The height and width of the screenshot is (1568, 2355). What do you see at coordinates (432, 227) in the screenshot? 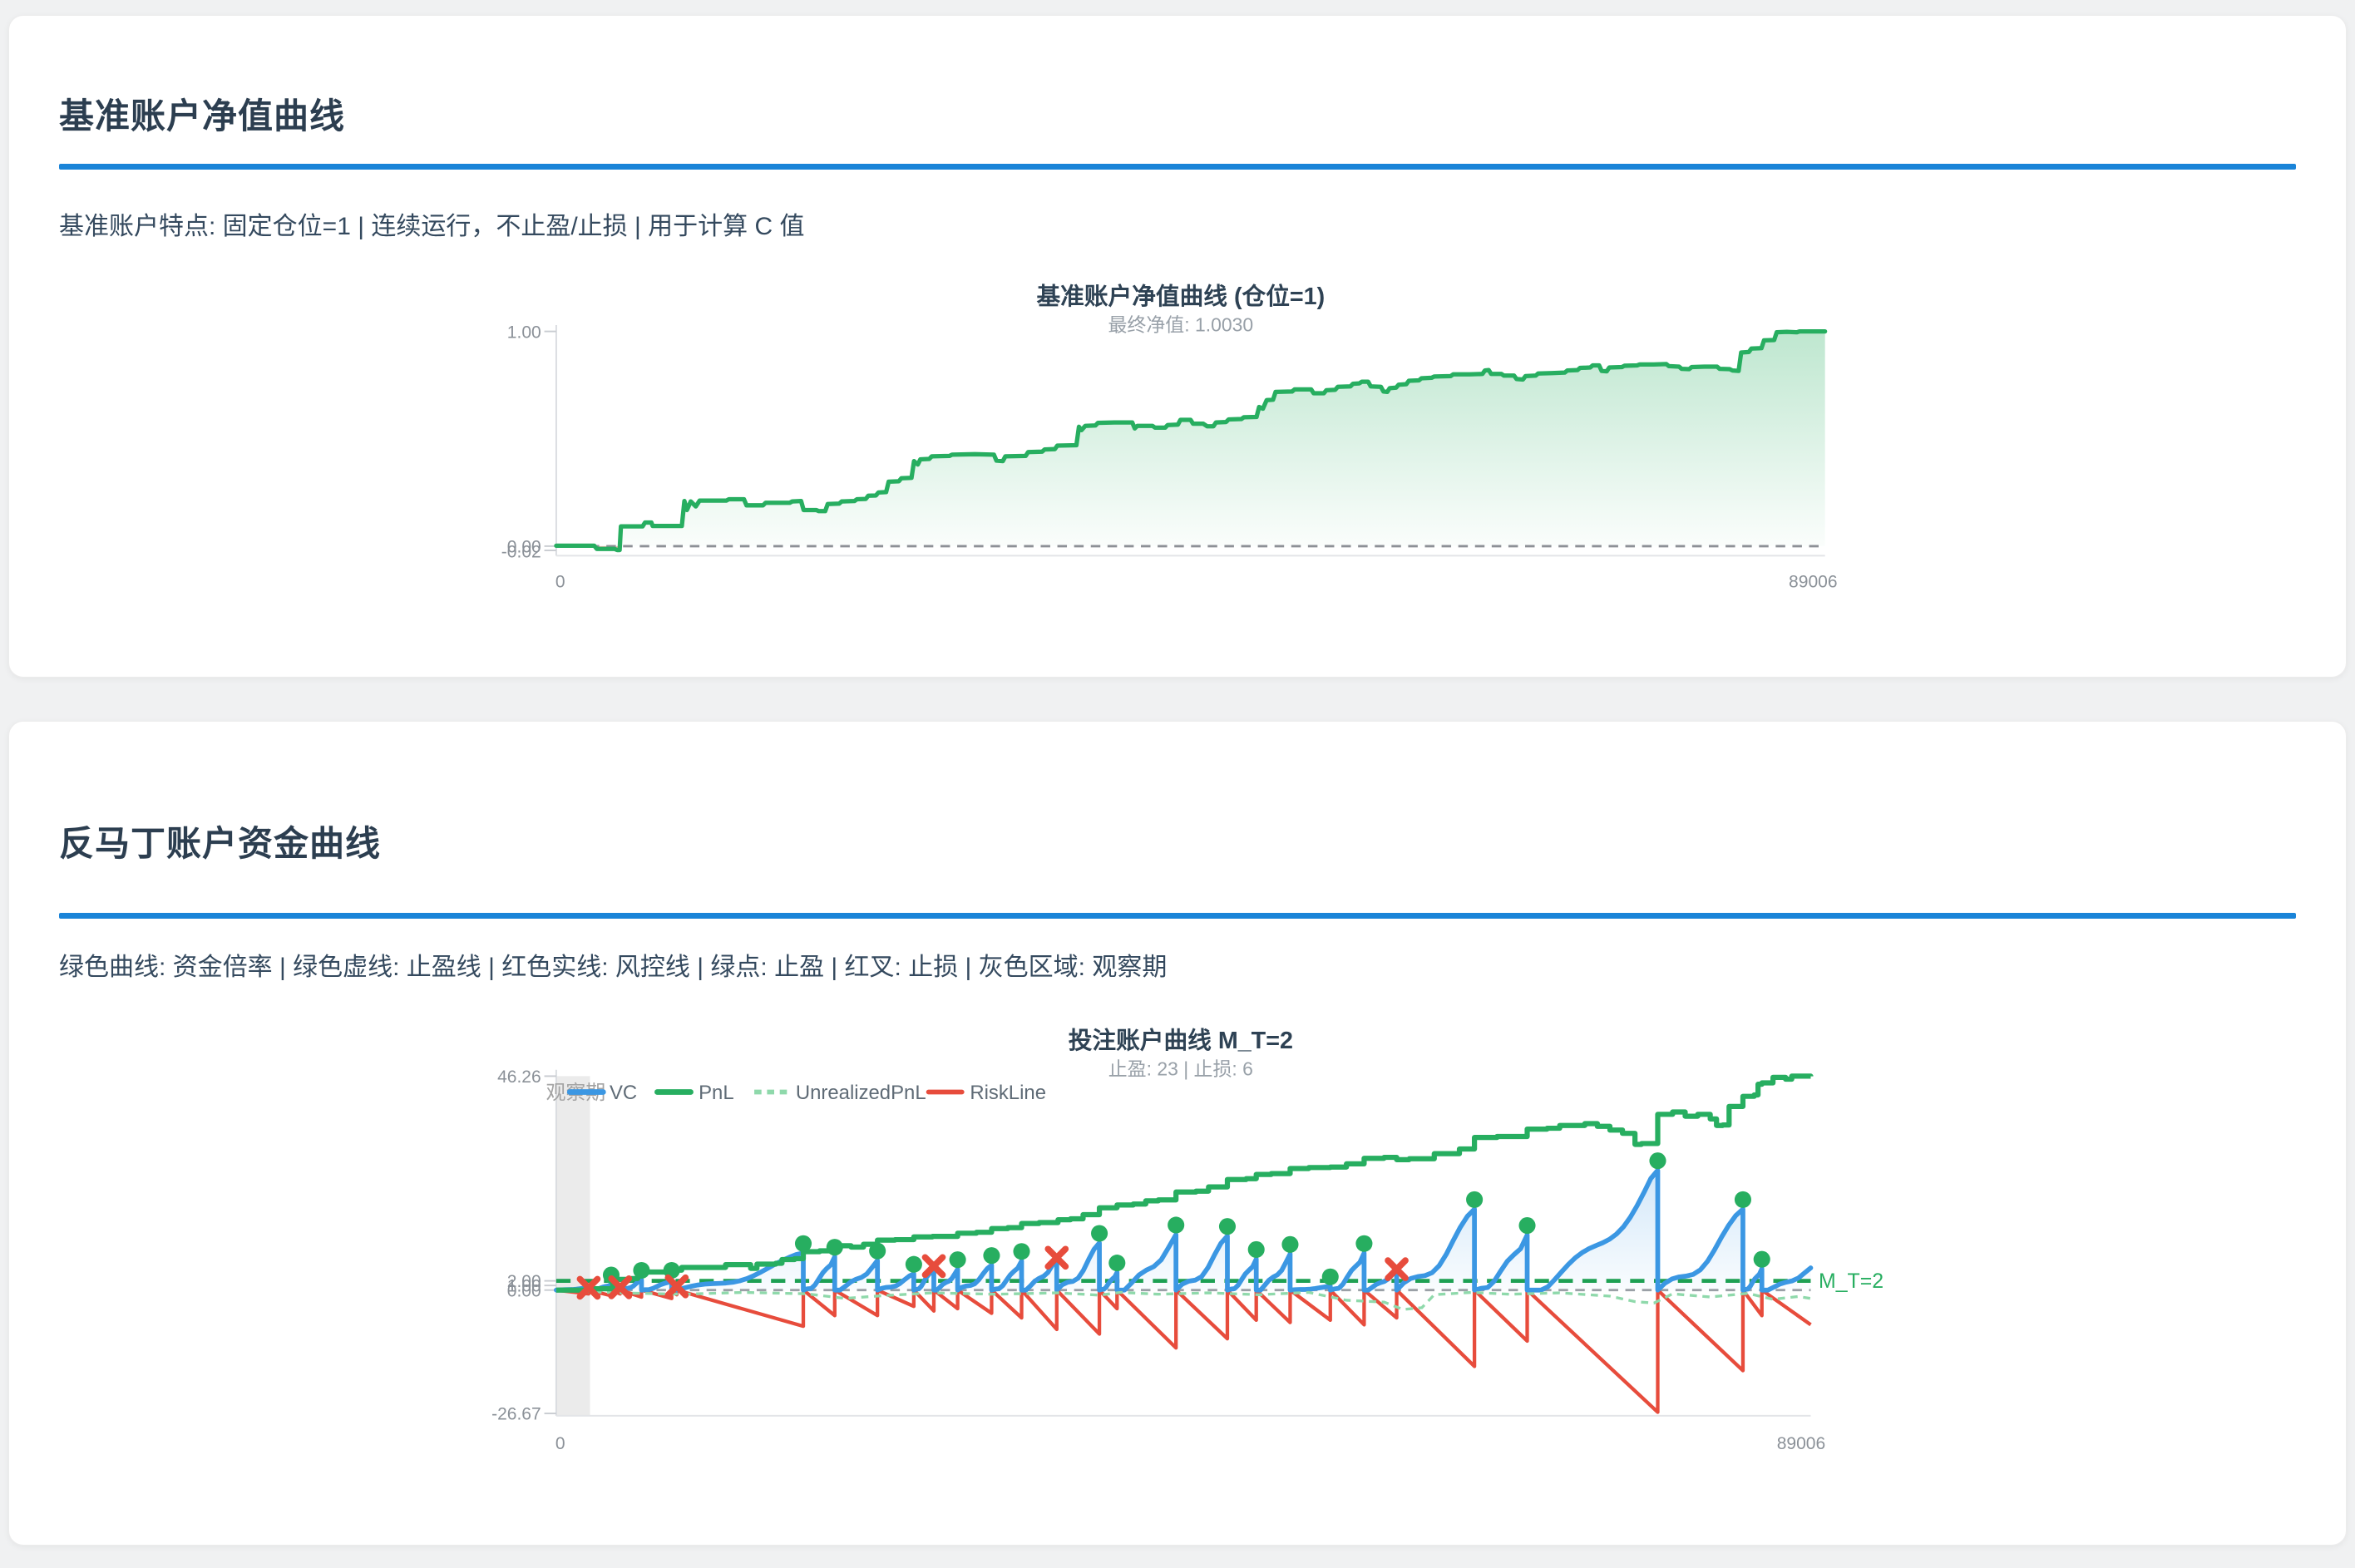
I see `benchmark-description: 基准账户特点: 固定仓位=1 | 连续运行，不止盈/止损 | 用于计算 C 值` at bounding box center [432, 227].